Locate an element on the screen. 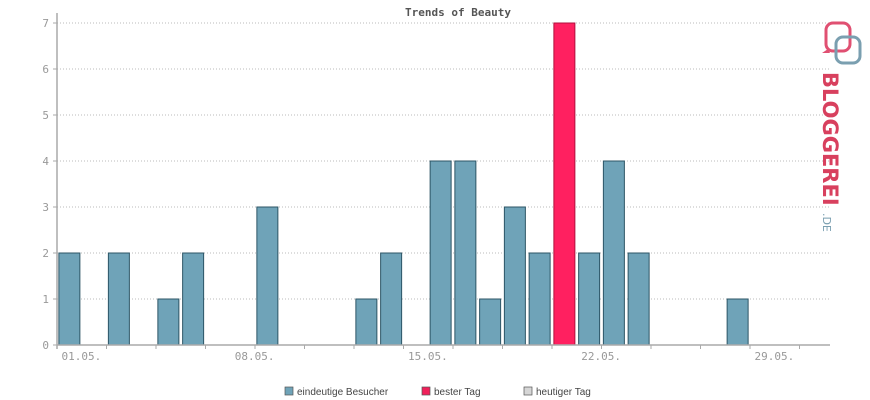 This screenshot has width=870, height=400. x-tick-labels: 01.05. 08.05. 15.05. 22.05. 29.05. is located at coordinates (428, 356).